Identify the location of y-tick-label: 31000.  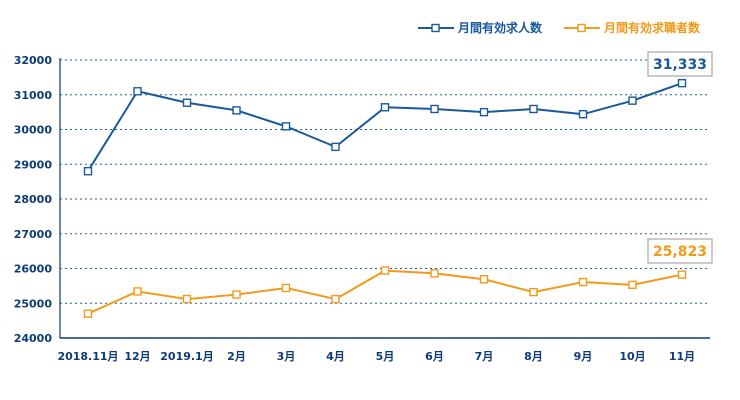
(33, 95).